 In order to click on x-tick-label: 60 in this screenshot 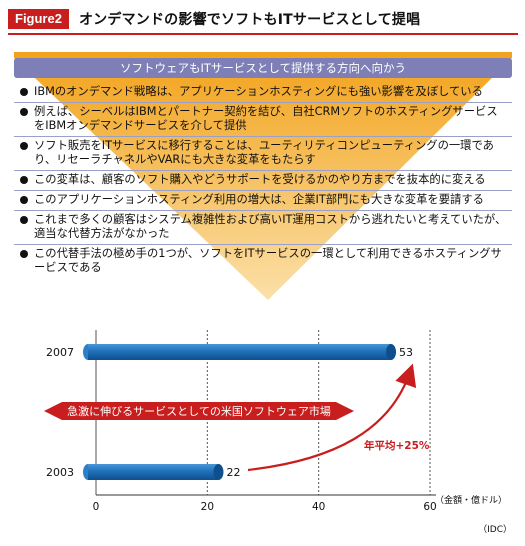, I will do `click(429, 507)`.